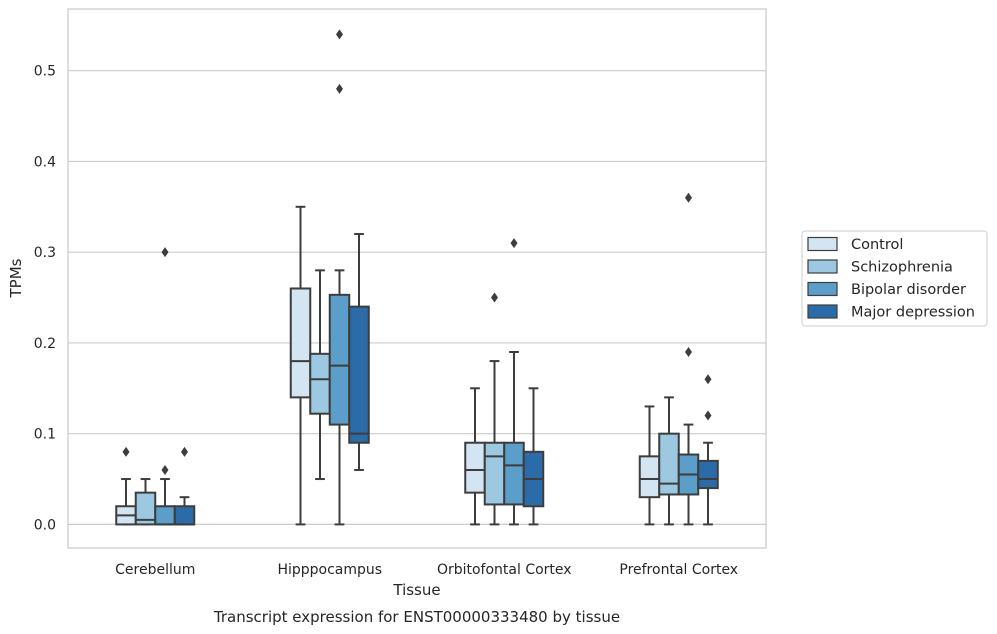  Describe the element at coordinates (45, 72) in the screenshot. I see `y-tick-label: 0.5` at that location.